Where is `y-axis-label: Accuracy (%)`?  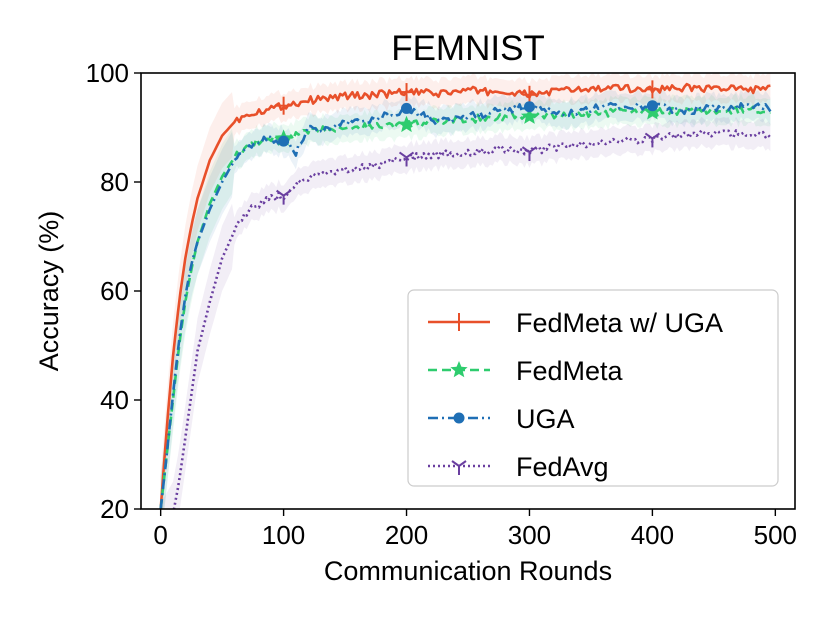
y-axis-label: Accuracy (%) is located at coordinates (49, 291).